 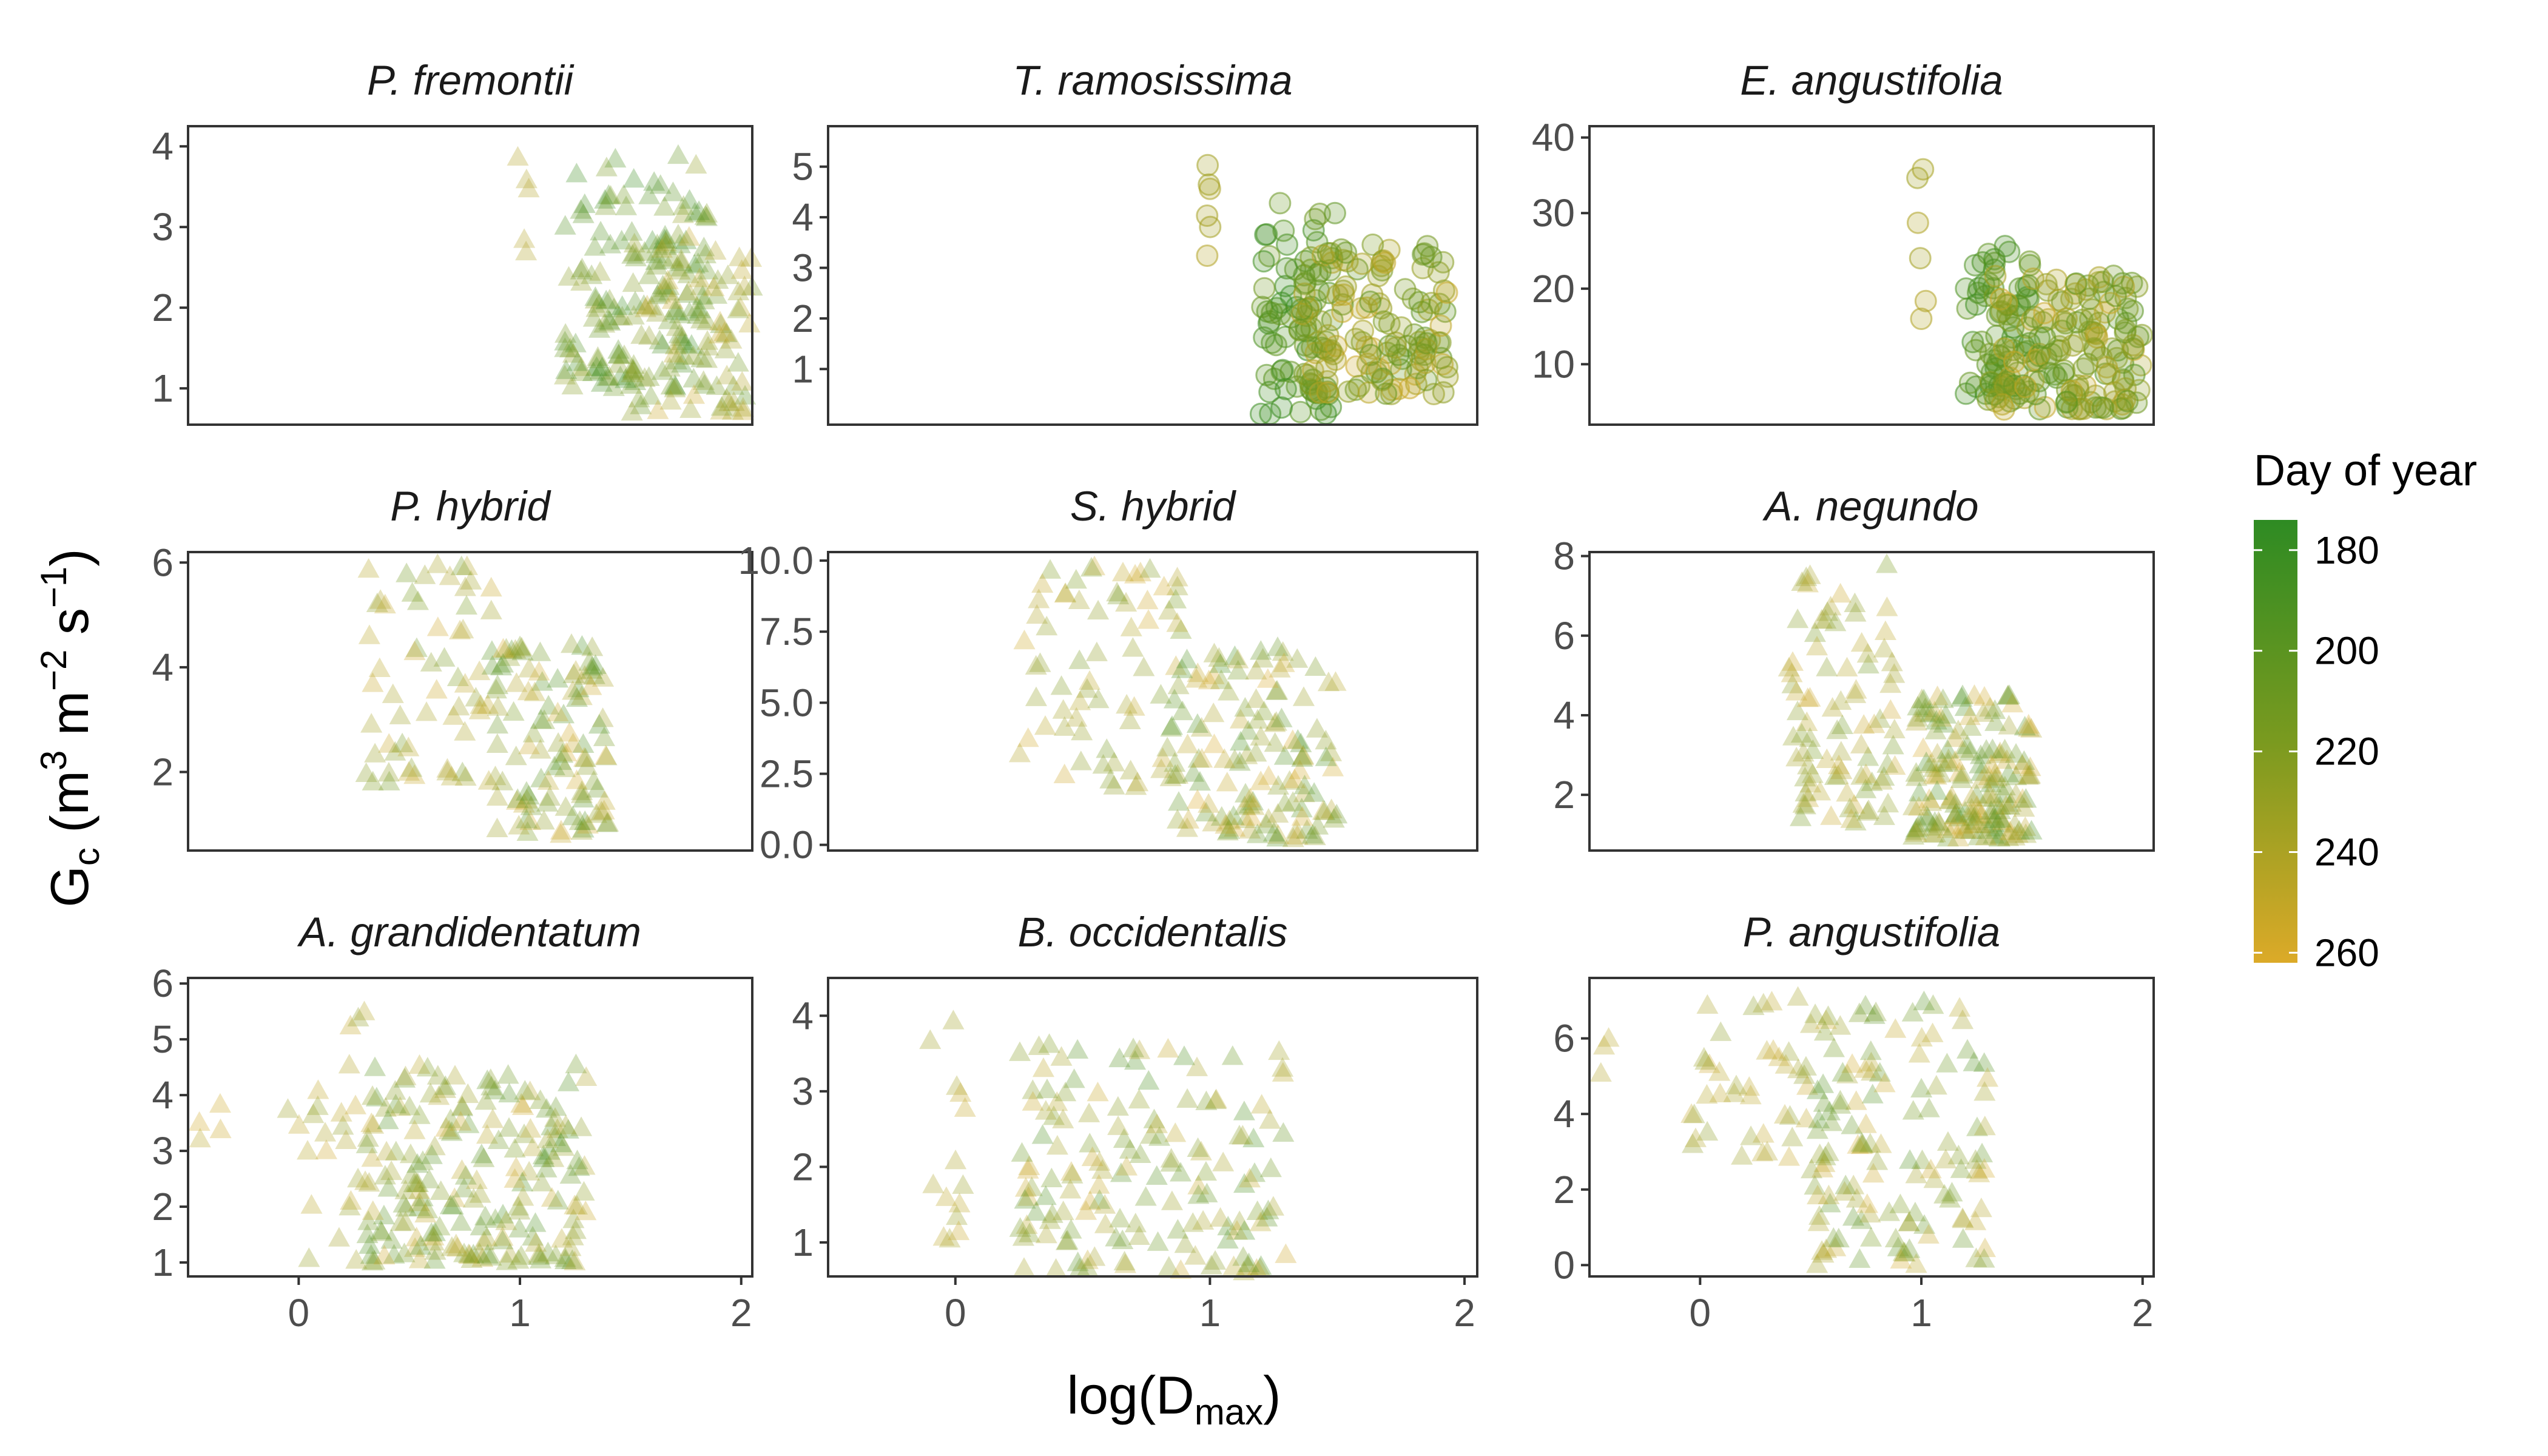 I want to click on panel-frame, so click(x=1871, y=275).